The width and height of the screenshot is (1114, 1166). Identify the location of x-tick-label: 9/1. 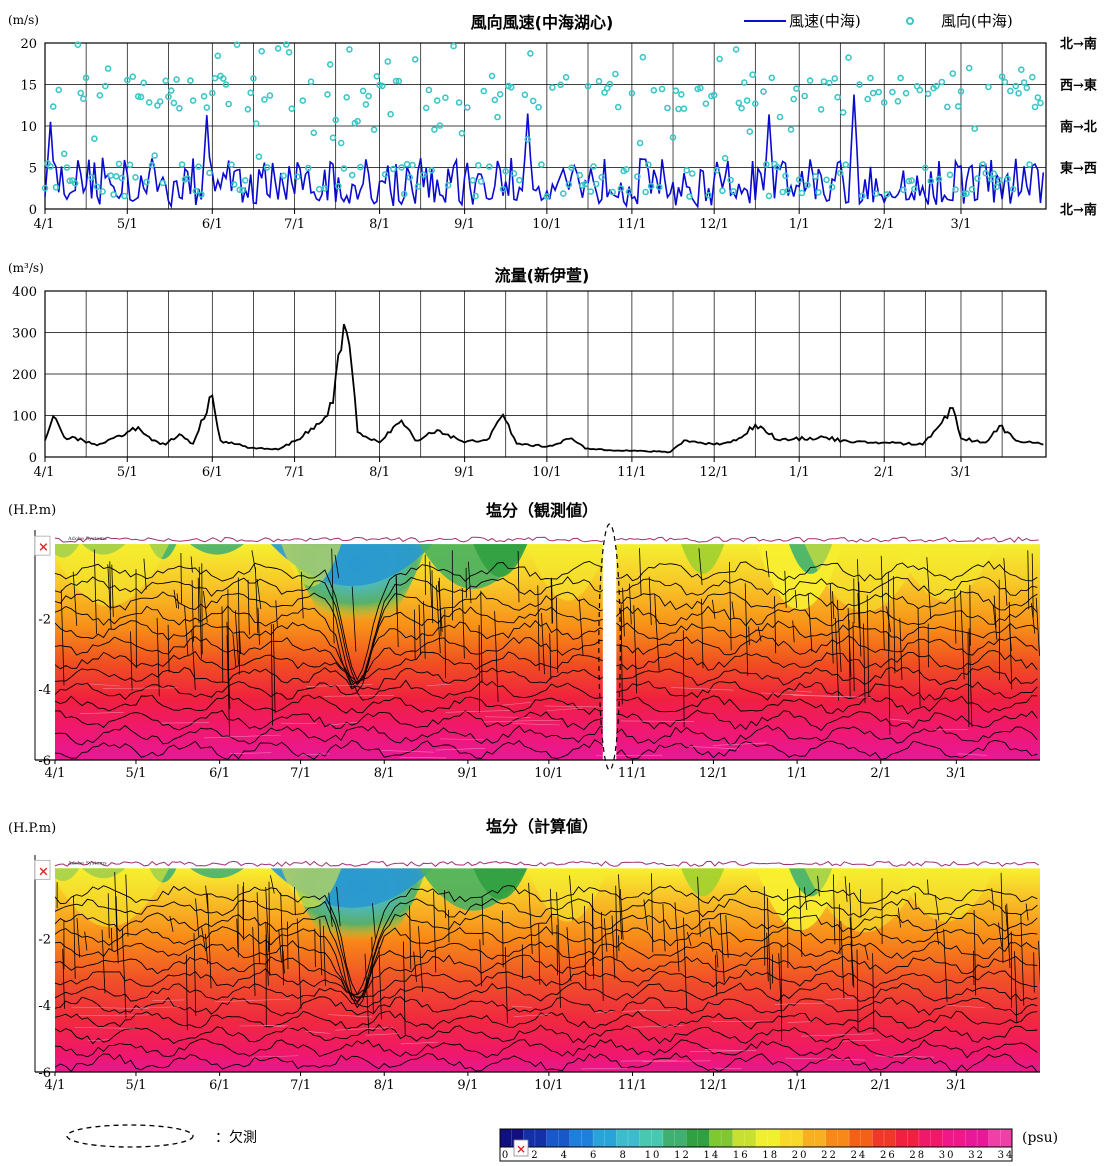
(464, 472).